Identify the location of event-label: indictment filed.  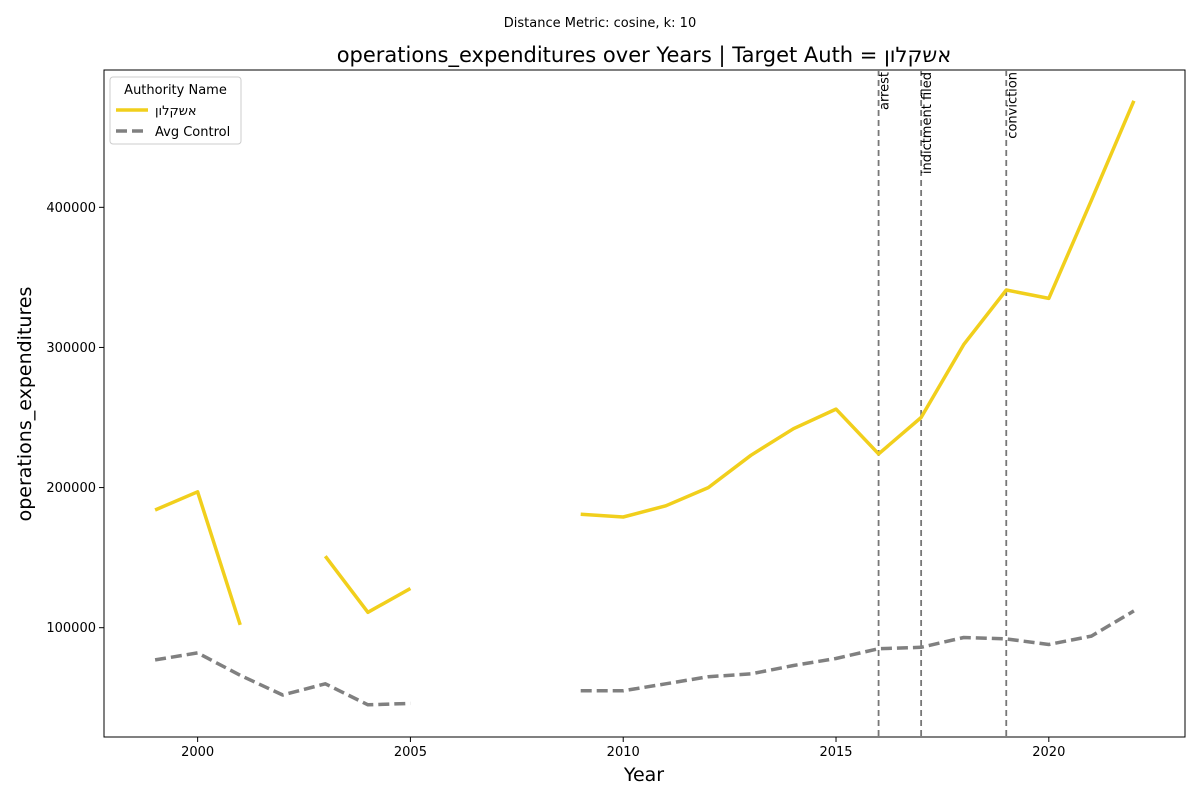
(927, 123).